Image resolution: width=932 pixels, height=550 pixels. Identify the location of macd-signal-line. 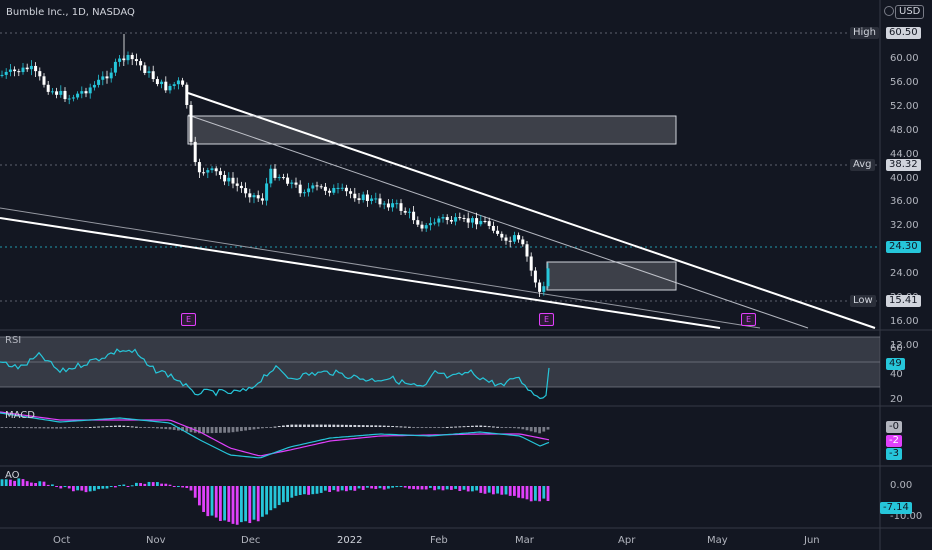
(275, 434).